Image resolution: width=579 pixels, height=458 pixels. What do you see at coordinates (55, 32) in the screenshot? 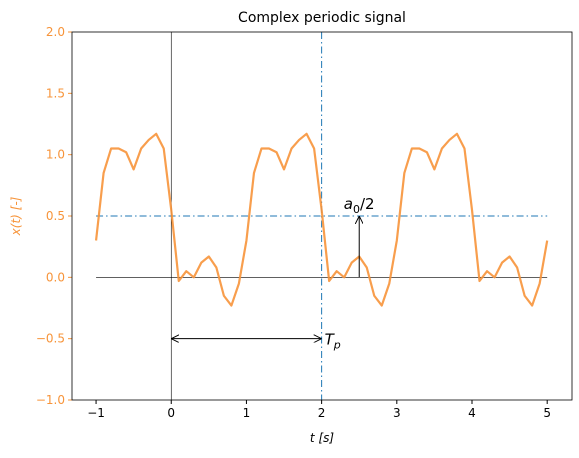
I see `y-tick-label: 2.0` at bounding box center [55, 32].